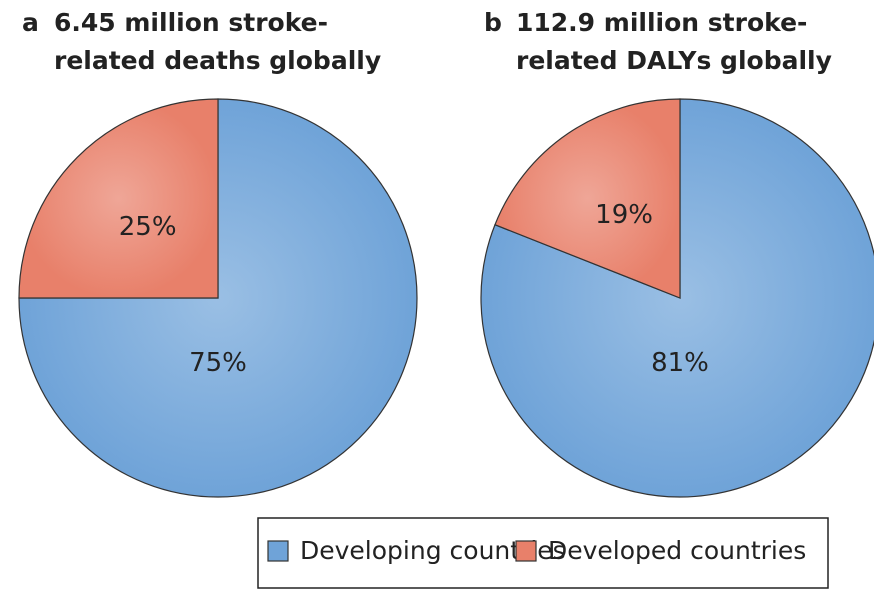 Image resolution: width=874 pixels, height=591 pixels. I want to click on value-label: 19%, so click(624, 215).